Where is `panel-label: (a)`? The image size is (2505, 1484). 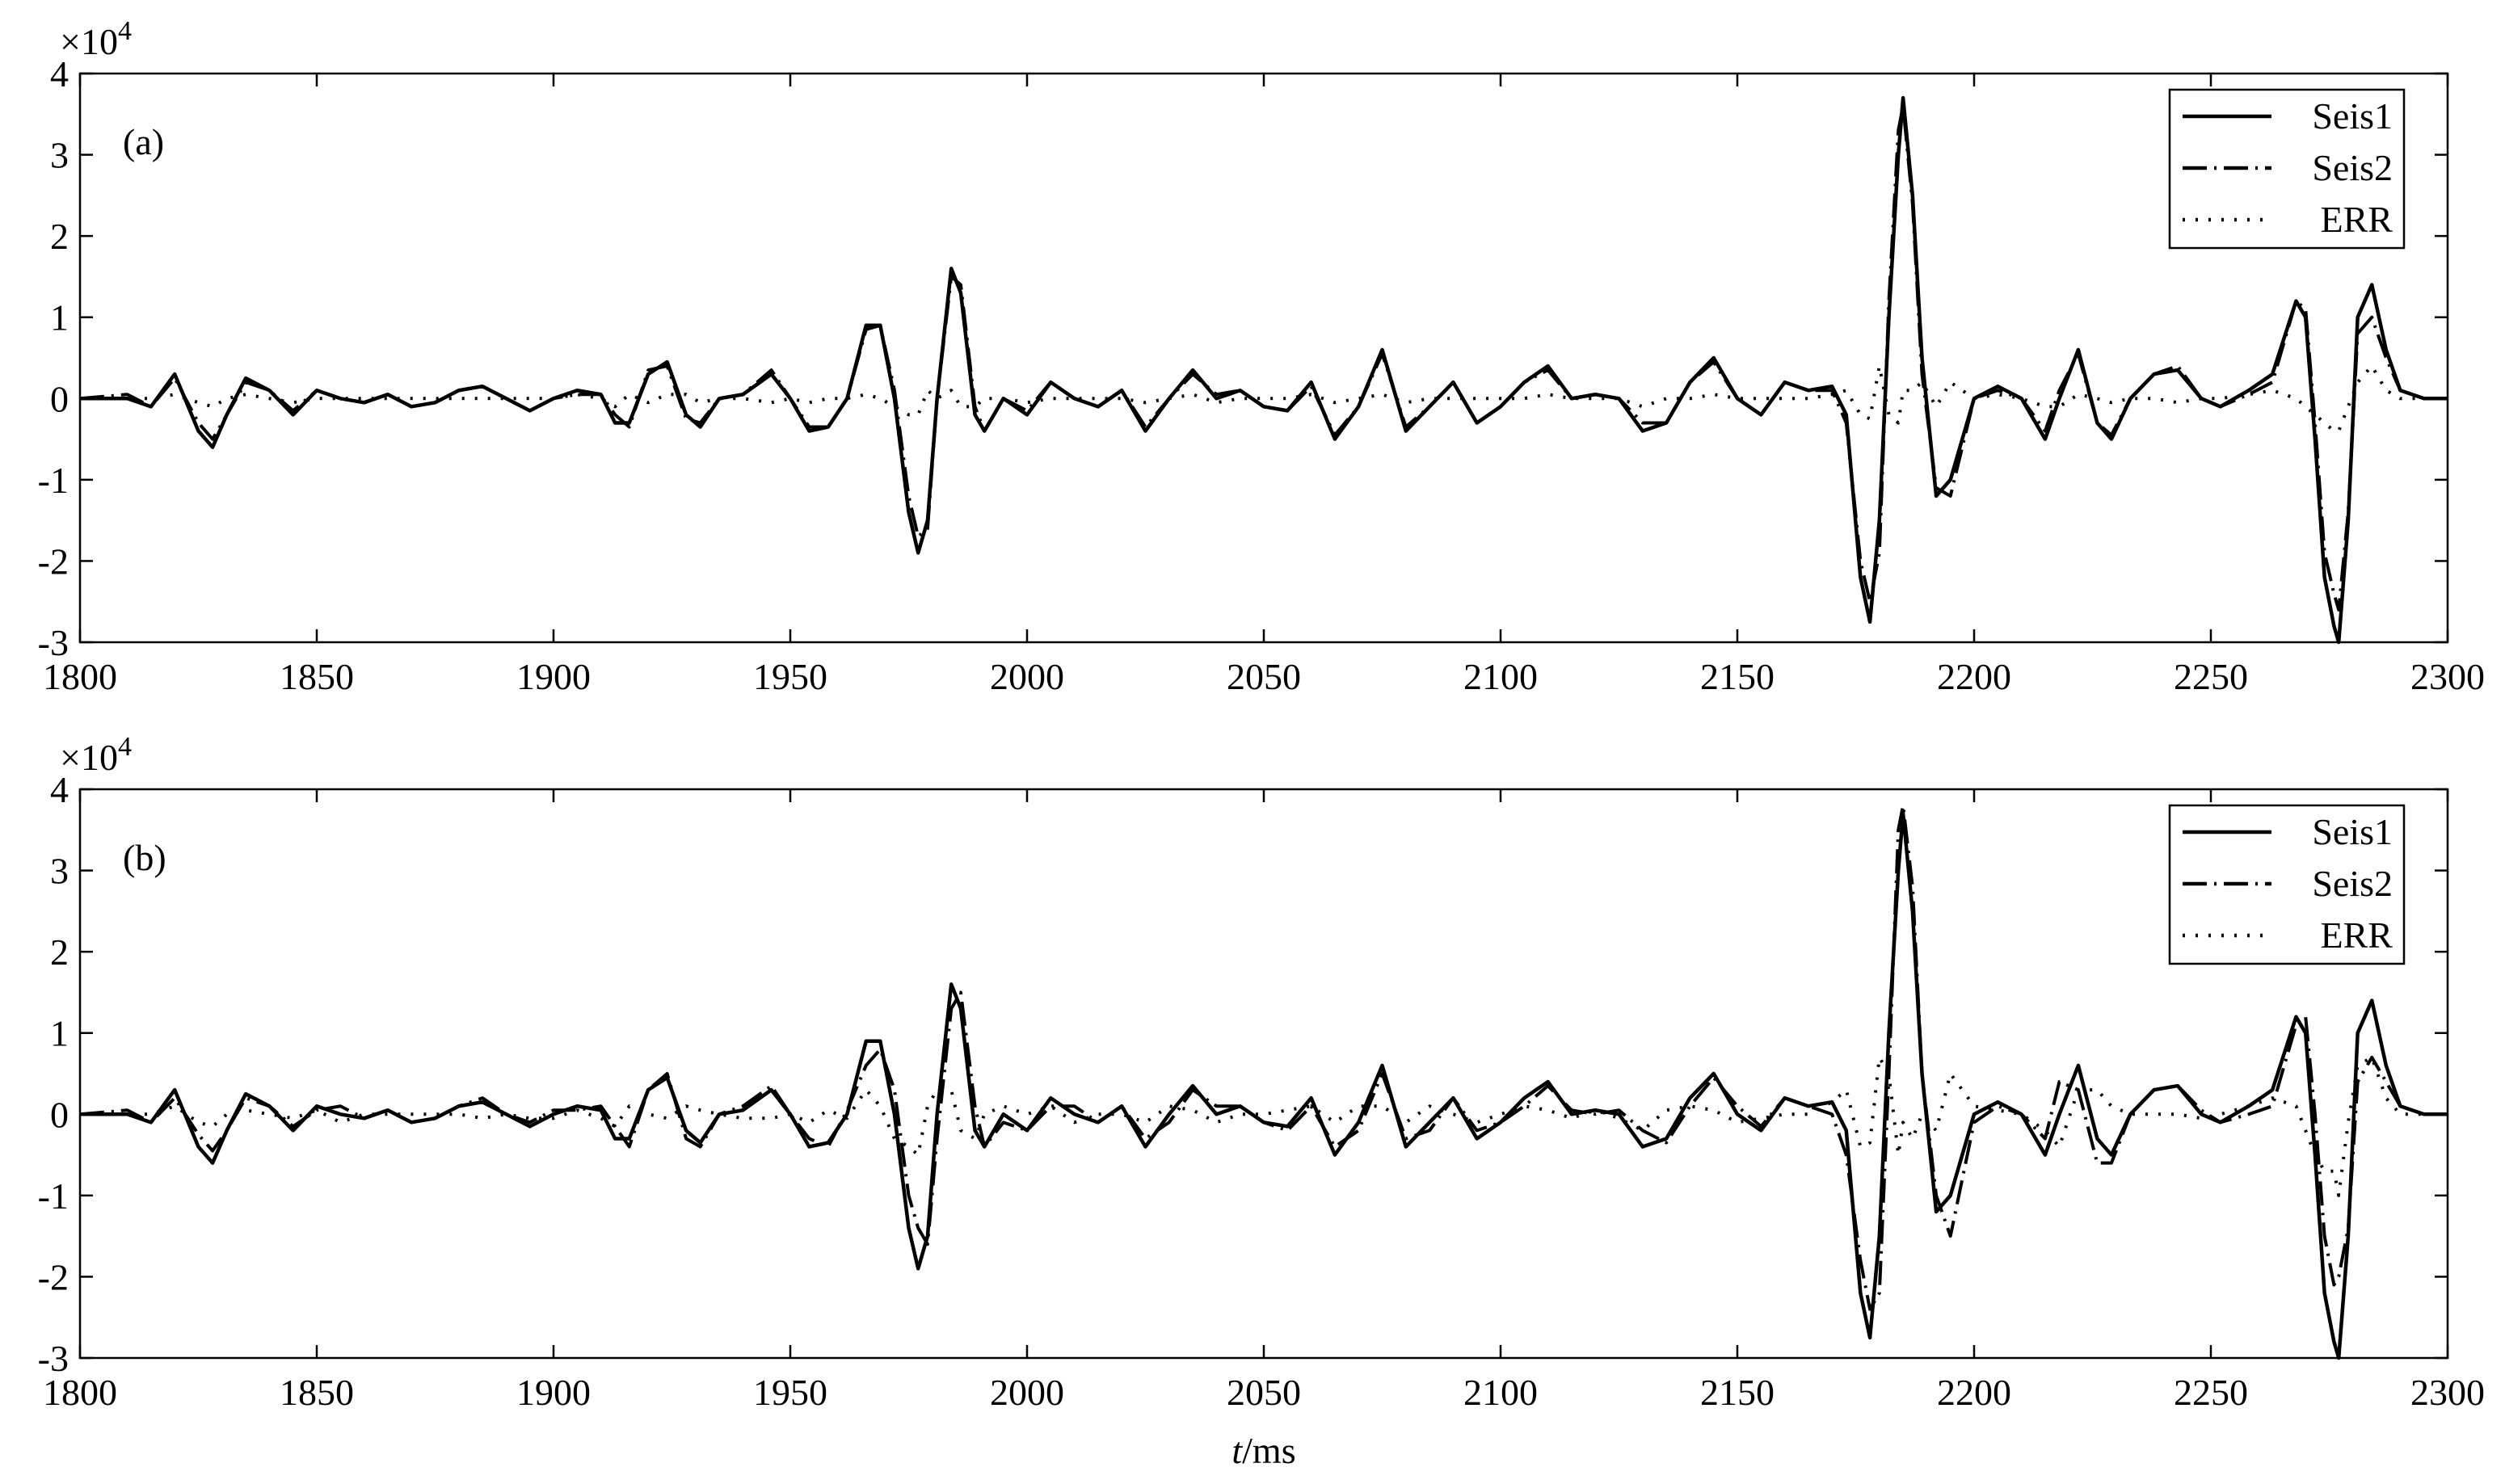
panel-label: (a) is located at coordinates (144, 141).